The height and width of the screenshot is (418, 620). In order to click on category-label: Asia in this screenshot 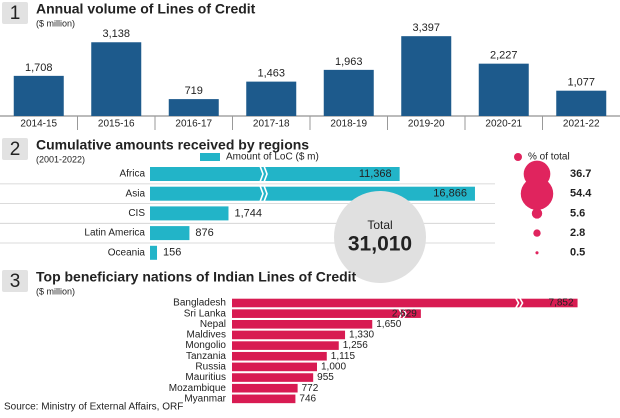, I will do `click(136, 193)`.